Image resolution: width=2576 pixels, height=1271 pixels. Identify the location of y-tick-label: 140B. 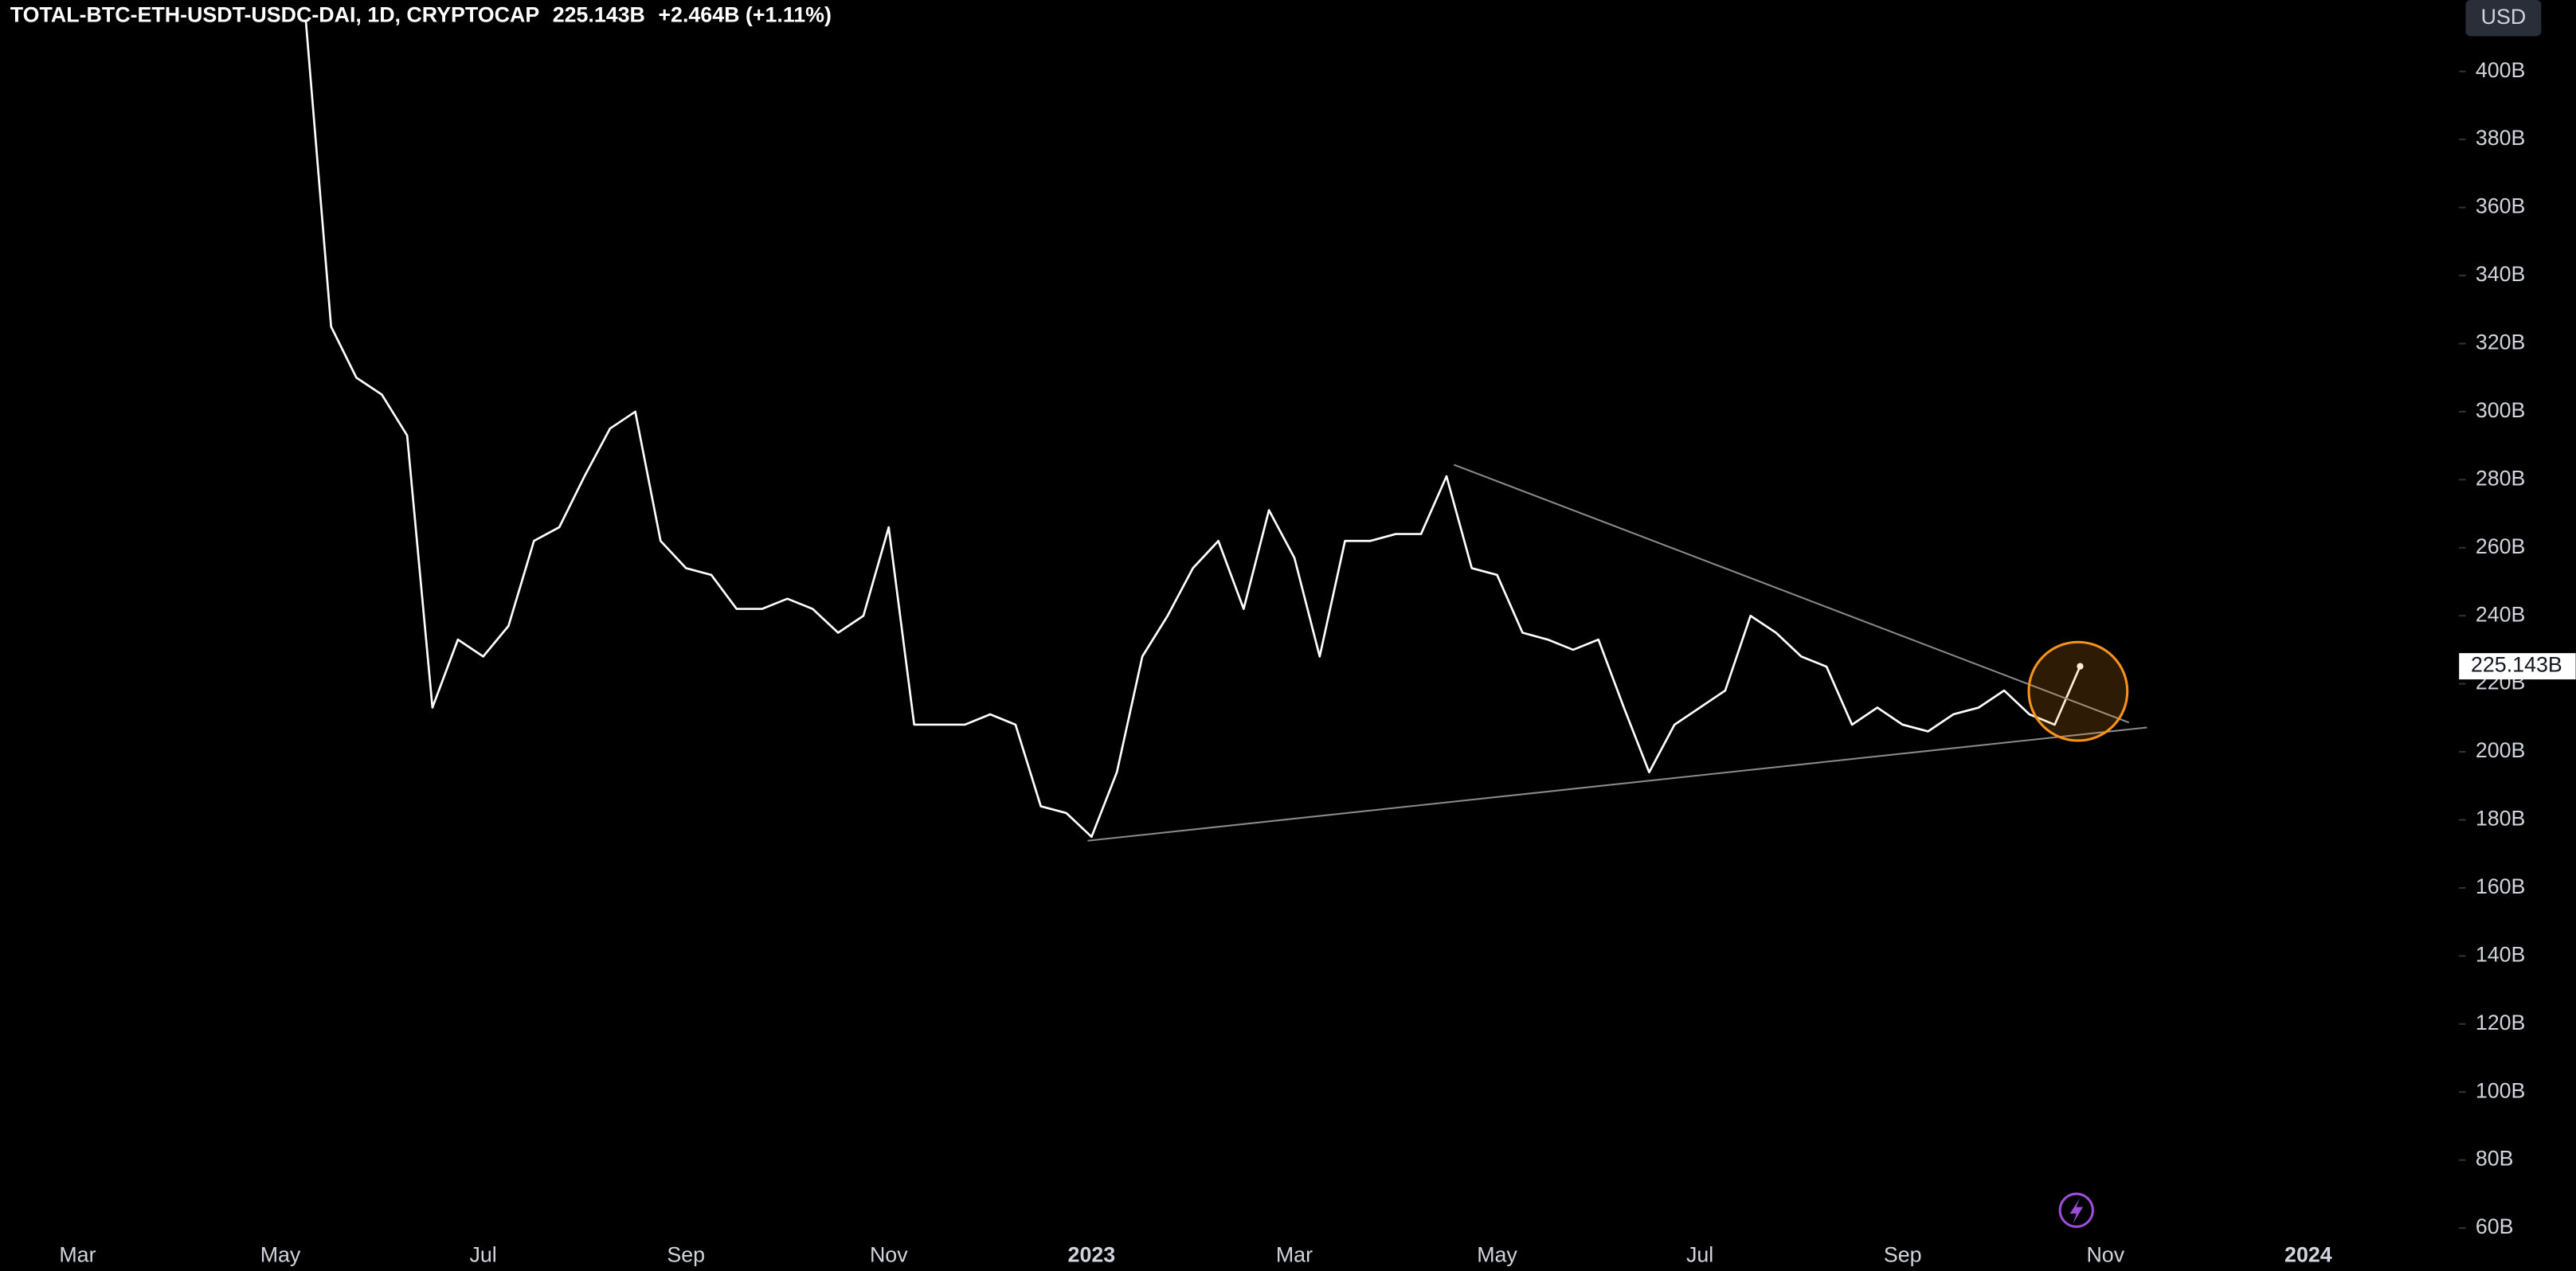
(2501, 954).